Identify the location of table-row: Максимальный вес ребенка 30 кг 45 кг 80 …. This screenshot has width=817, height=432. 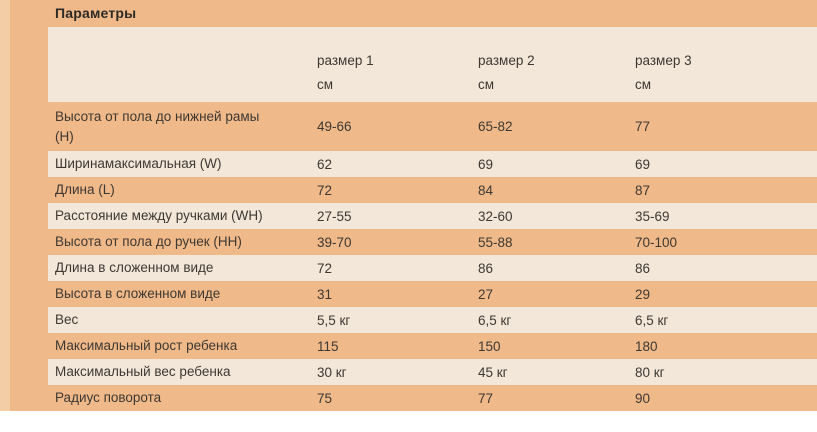
(432, 372).